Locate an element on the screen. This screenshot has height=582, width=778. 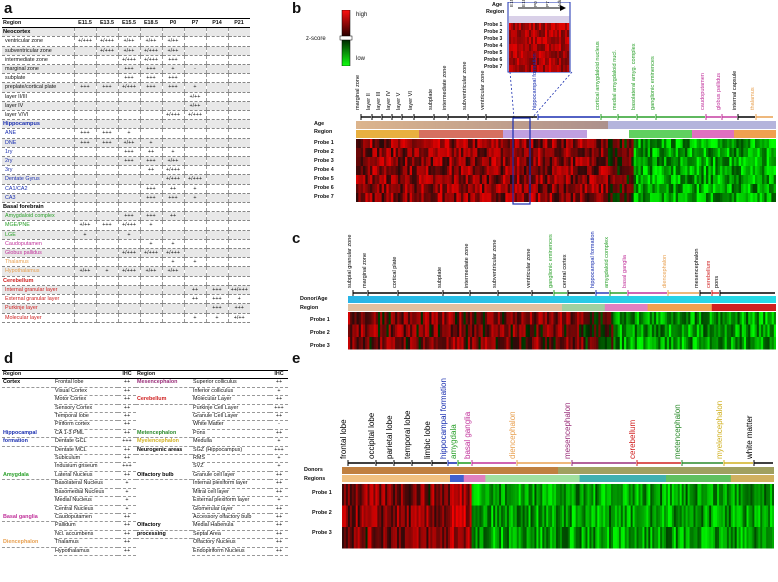
heatmap-row-label: Probe 1 is located at coordinates (320, 320).